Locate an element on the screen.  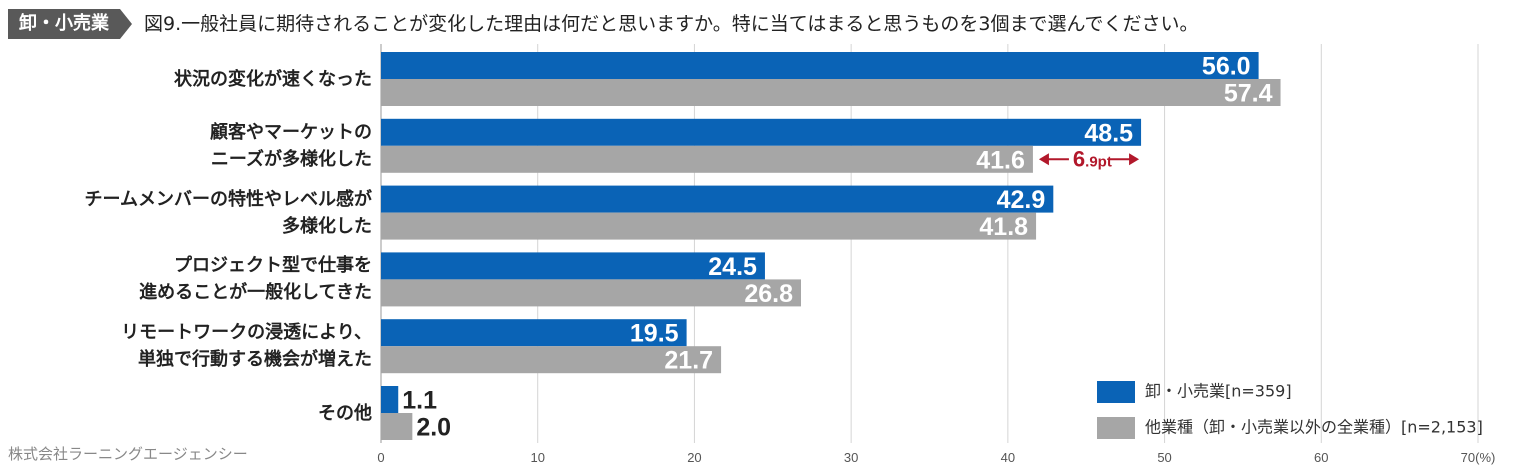
category-label-line: プロジェクト型で仕事を is located at coordinates (273, 266).